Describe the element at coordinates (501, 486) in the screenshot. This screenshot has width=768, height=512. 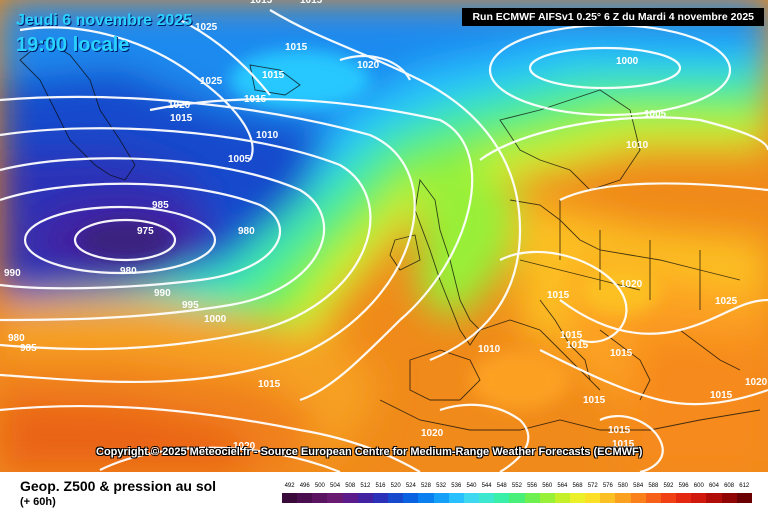
I see `scale-label: 548` at that location.